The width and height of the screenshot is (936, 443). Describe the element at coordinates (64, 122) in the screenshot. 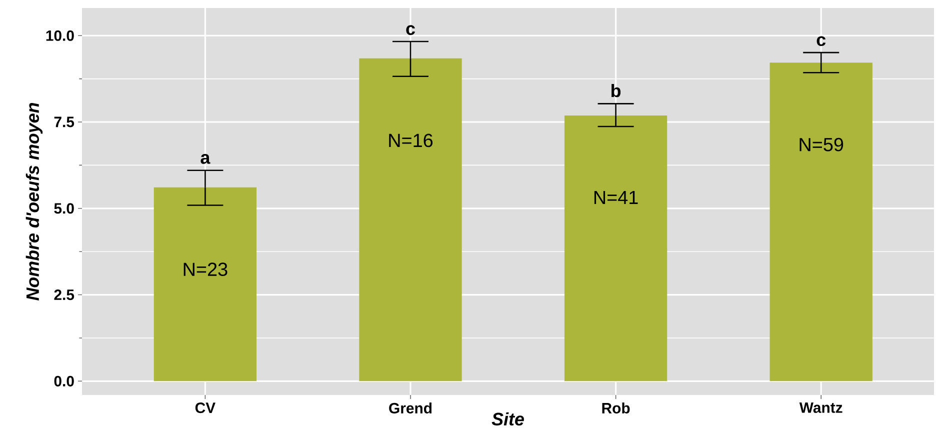

I see `y-tick-label: 7.5` at that location.